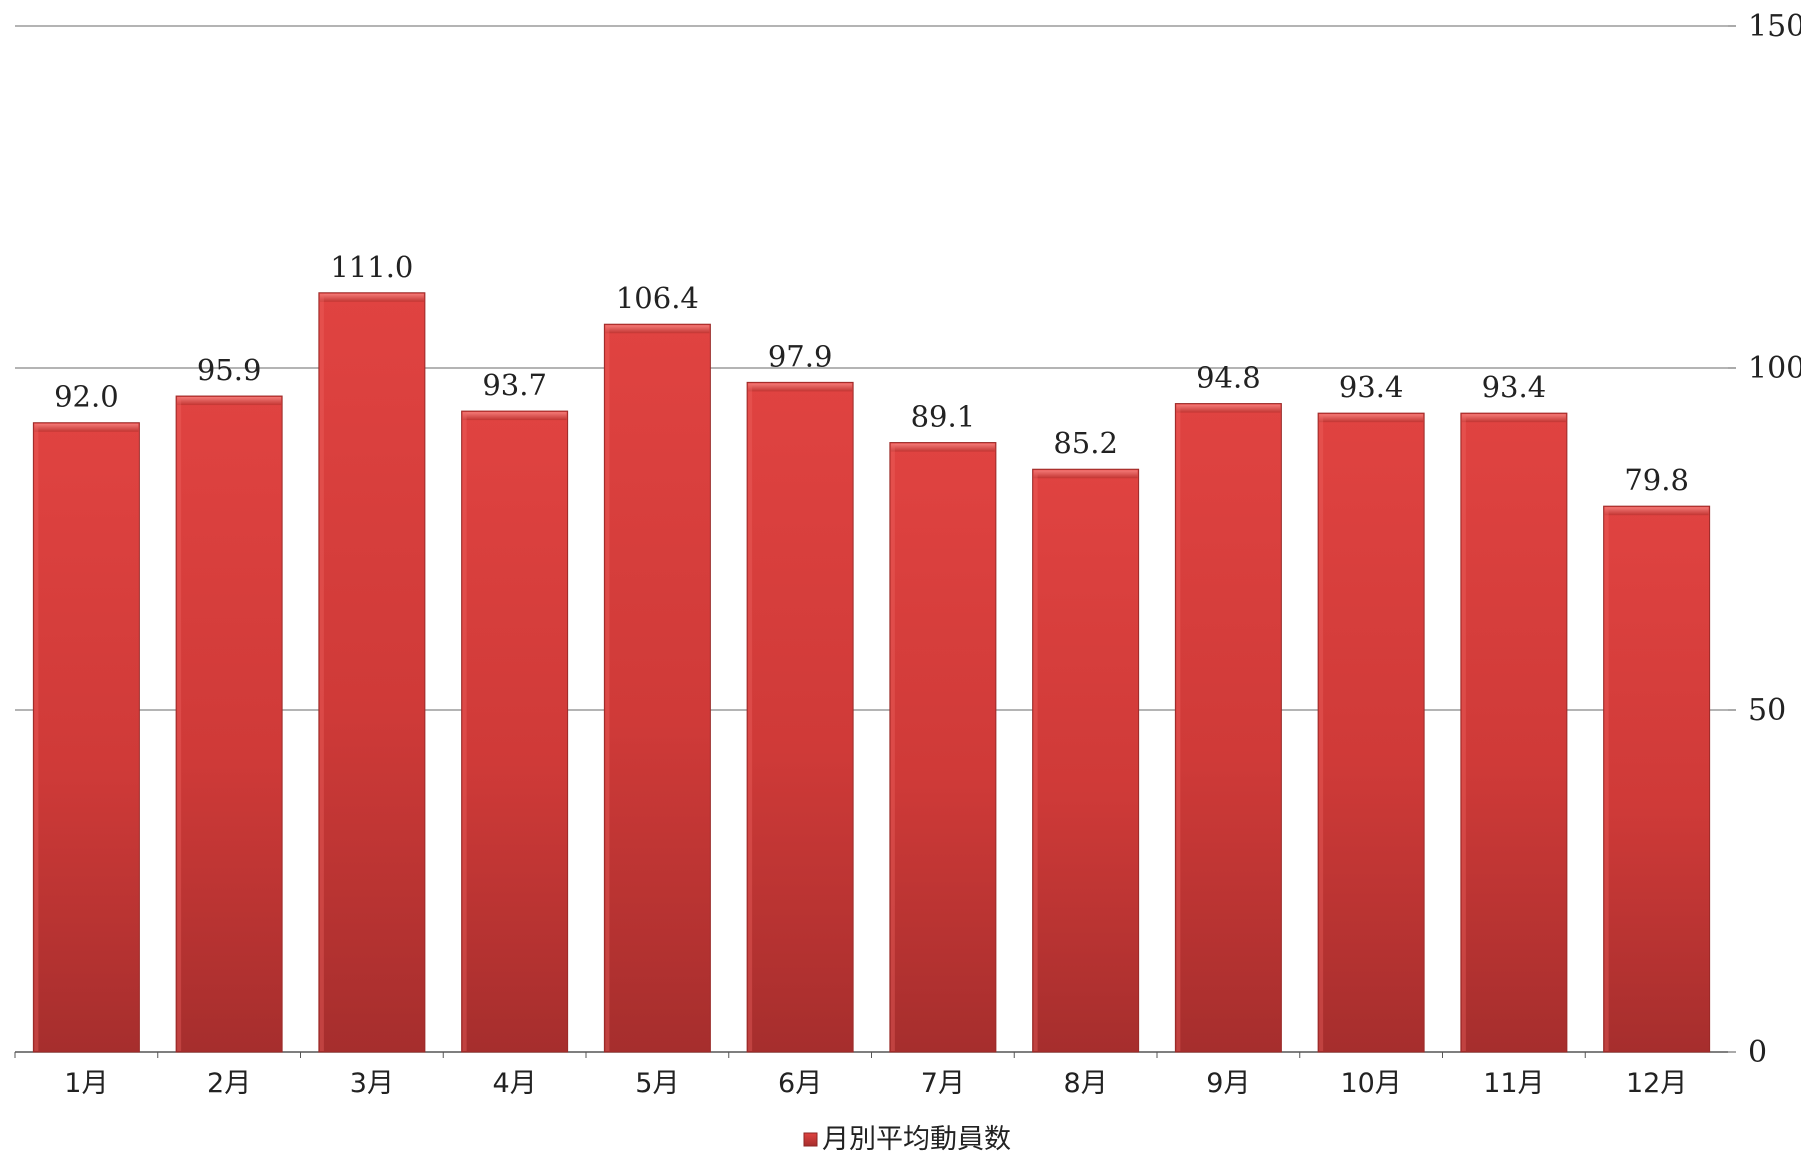  What do you see at coordinates (800, 1083) in the screenshot?
I see `x-tick-label: 6月` at bounding box center [800, 1083].